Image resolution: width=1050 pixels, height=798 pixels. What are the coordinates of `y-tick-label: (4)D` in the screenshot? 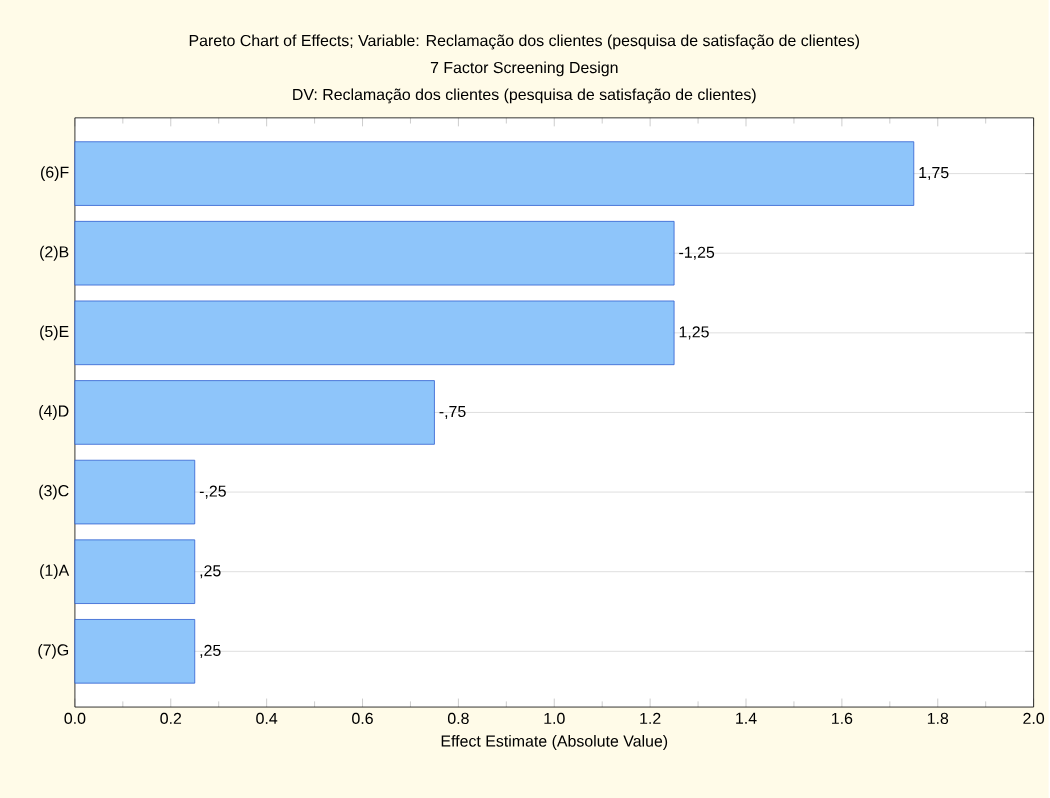 It's located at (54, 412).